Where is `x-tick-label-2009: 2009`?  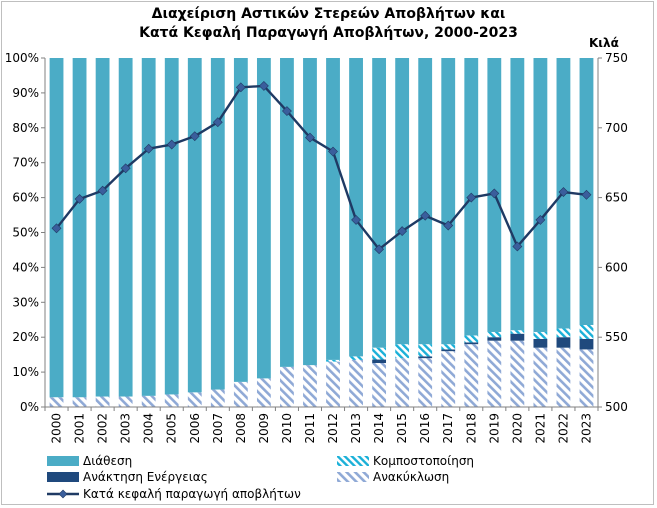 x-tick-label-2009: 2009 is located at coordinates (264, 428).